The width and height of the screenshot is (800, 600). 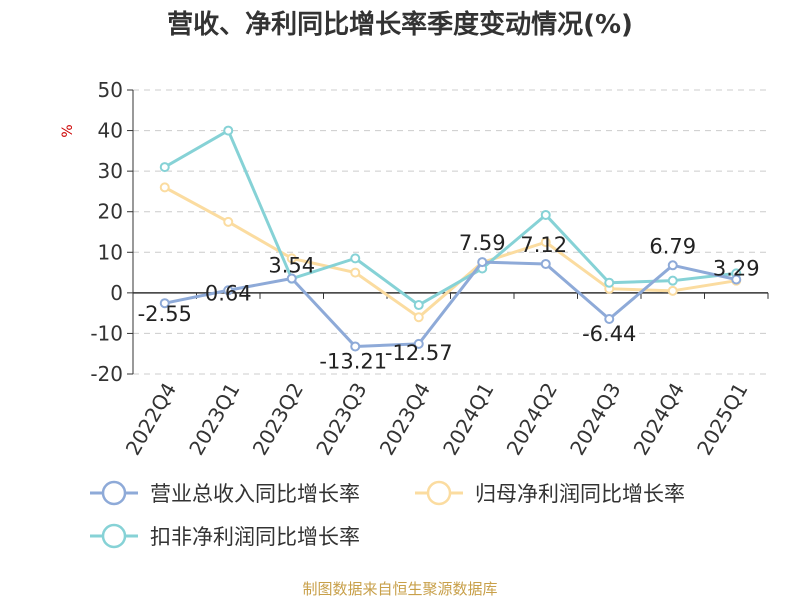 What do you see at coordinates (106, 333) in the screenshot?
I see `y-tick-label: -10` at bounding box center [106, 333].